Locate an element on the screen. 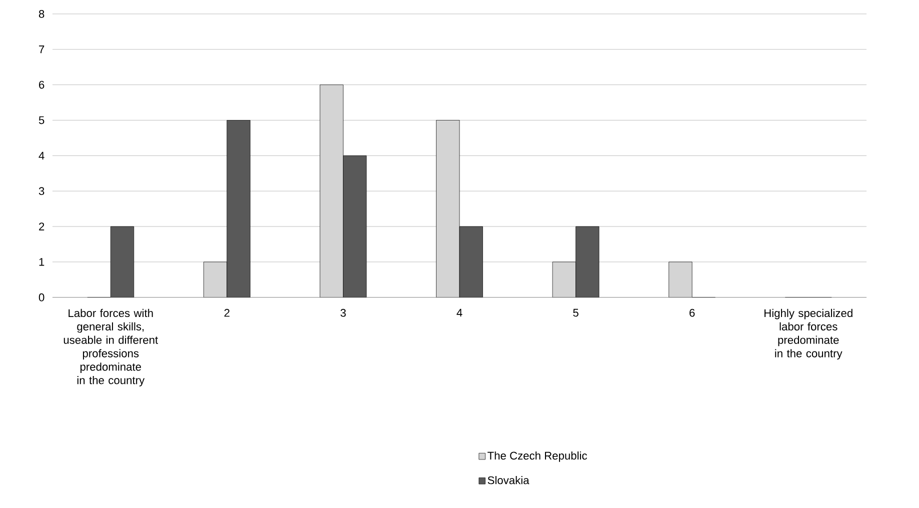  y-tick-label: 8 is located at coordinates (41, 14).